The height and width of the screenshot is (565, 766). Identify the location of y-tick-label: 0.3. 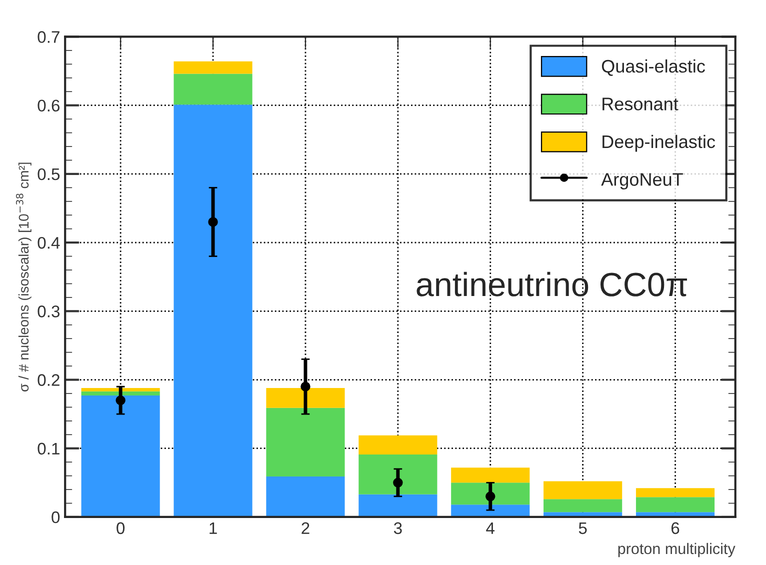
(49, 312).